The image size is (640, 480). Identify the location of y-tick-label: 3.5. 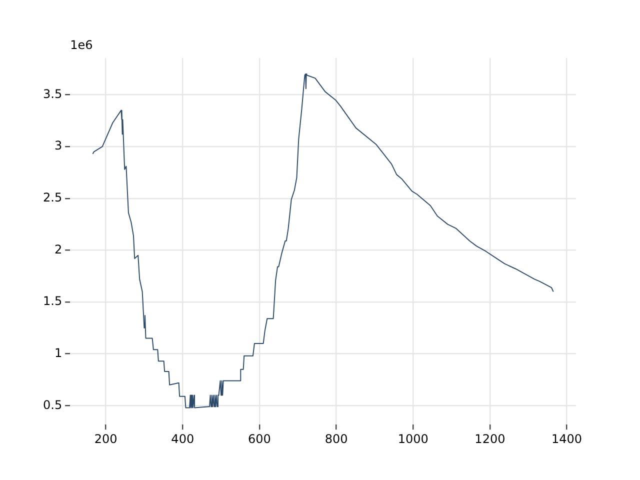
(52, 93).